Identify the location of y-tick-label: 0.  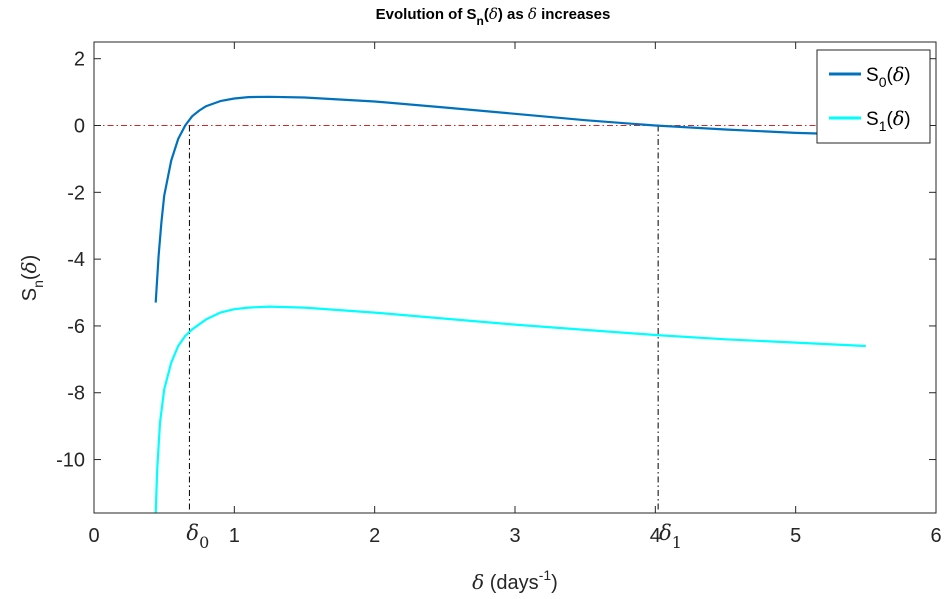
(79, 127).